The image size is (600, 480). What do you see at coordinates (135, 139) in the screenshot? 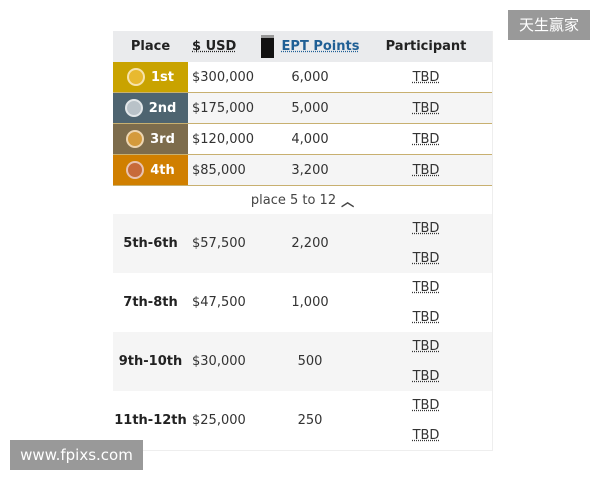
I see `bronze-medal-icon` at bounding box center [135, 139].